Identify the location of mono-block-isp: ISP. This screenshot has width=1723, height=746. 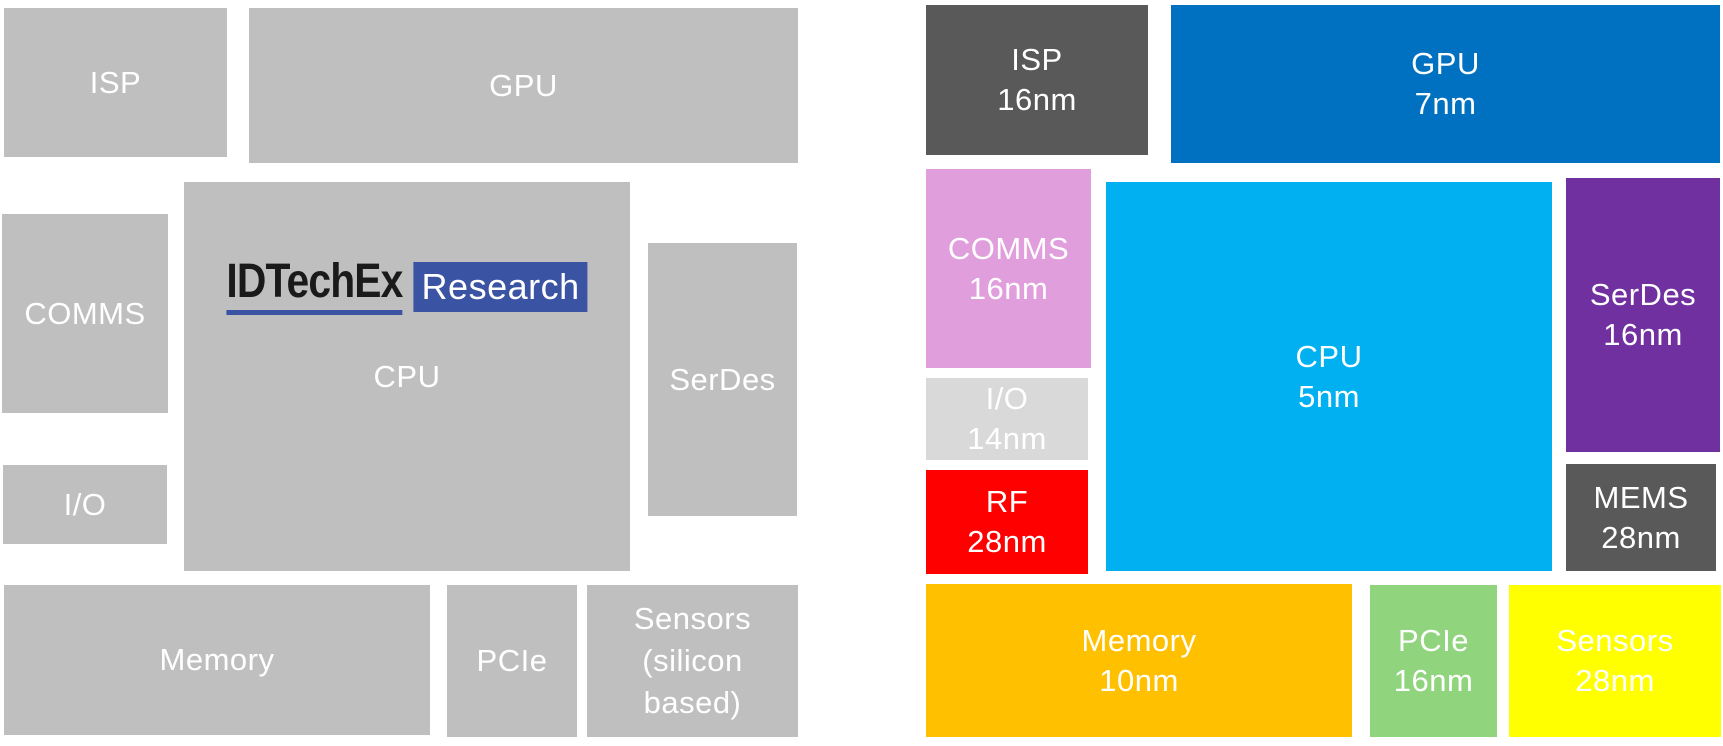
(115, 82).